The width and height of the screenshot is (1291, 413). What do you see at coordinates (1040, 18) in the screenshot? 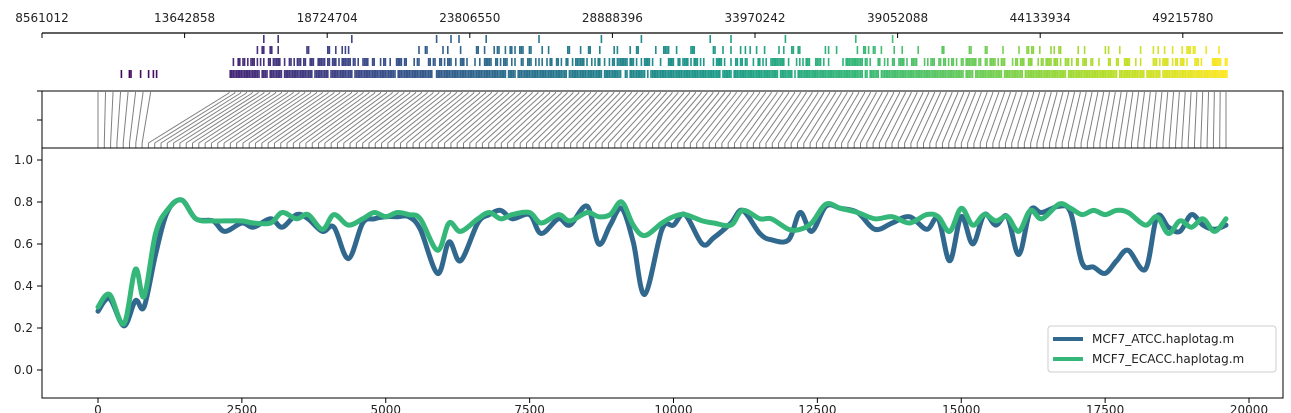
I see `top-tick-label: 44133934` at bounding box center [1040, 18].